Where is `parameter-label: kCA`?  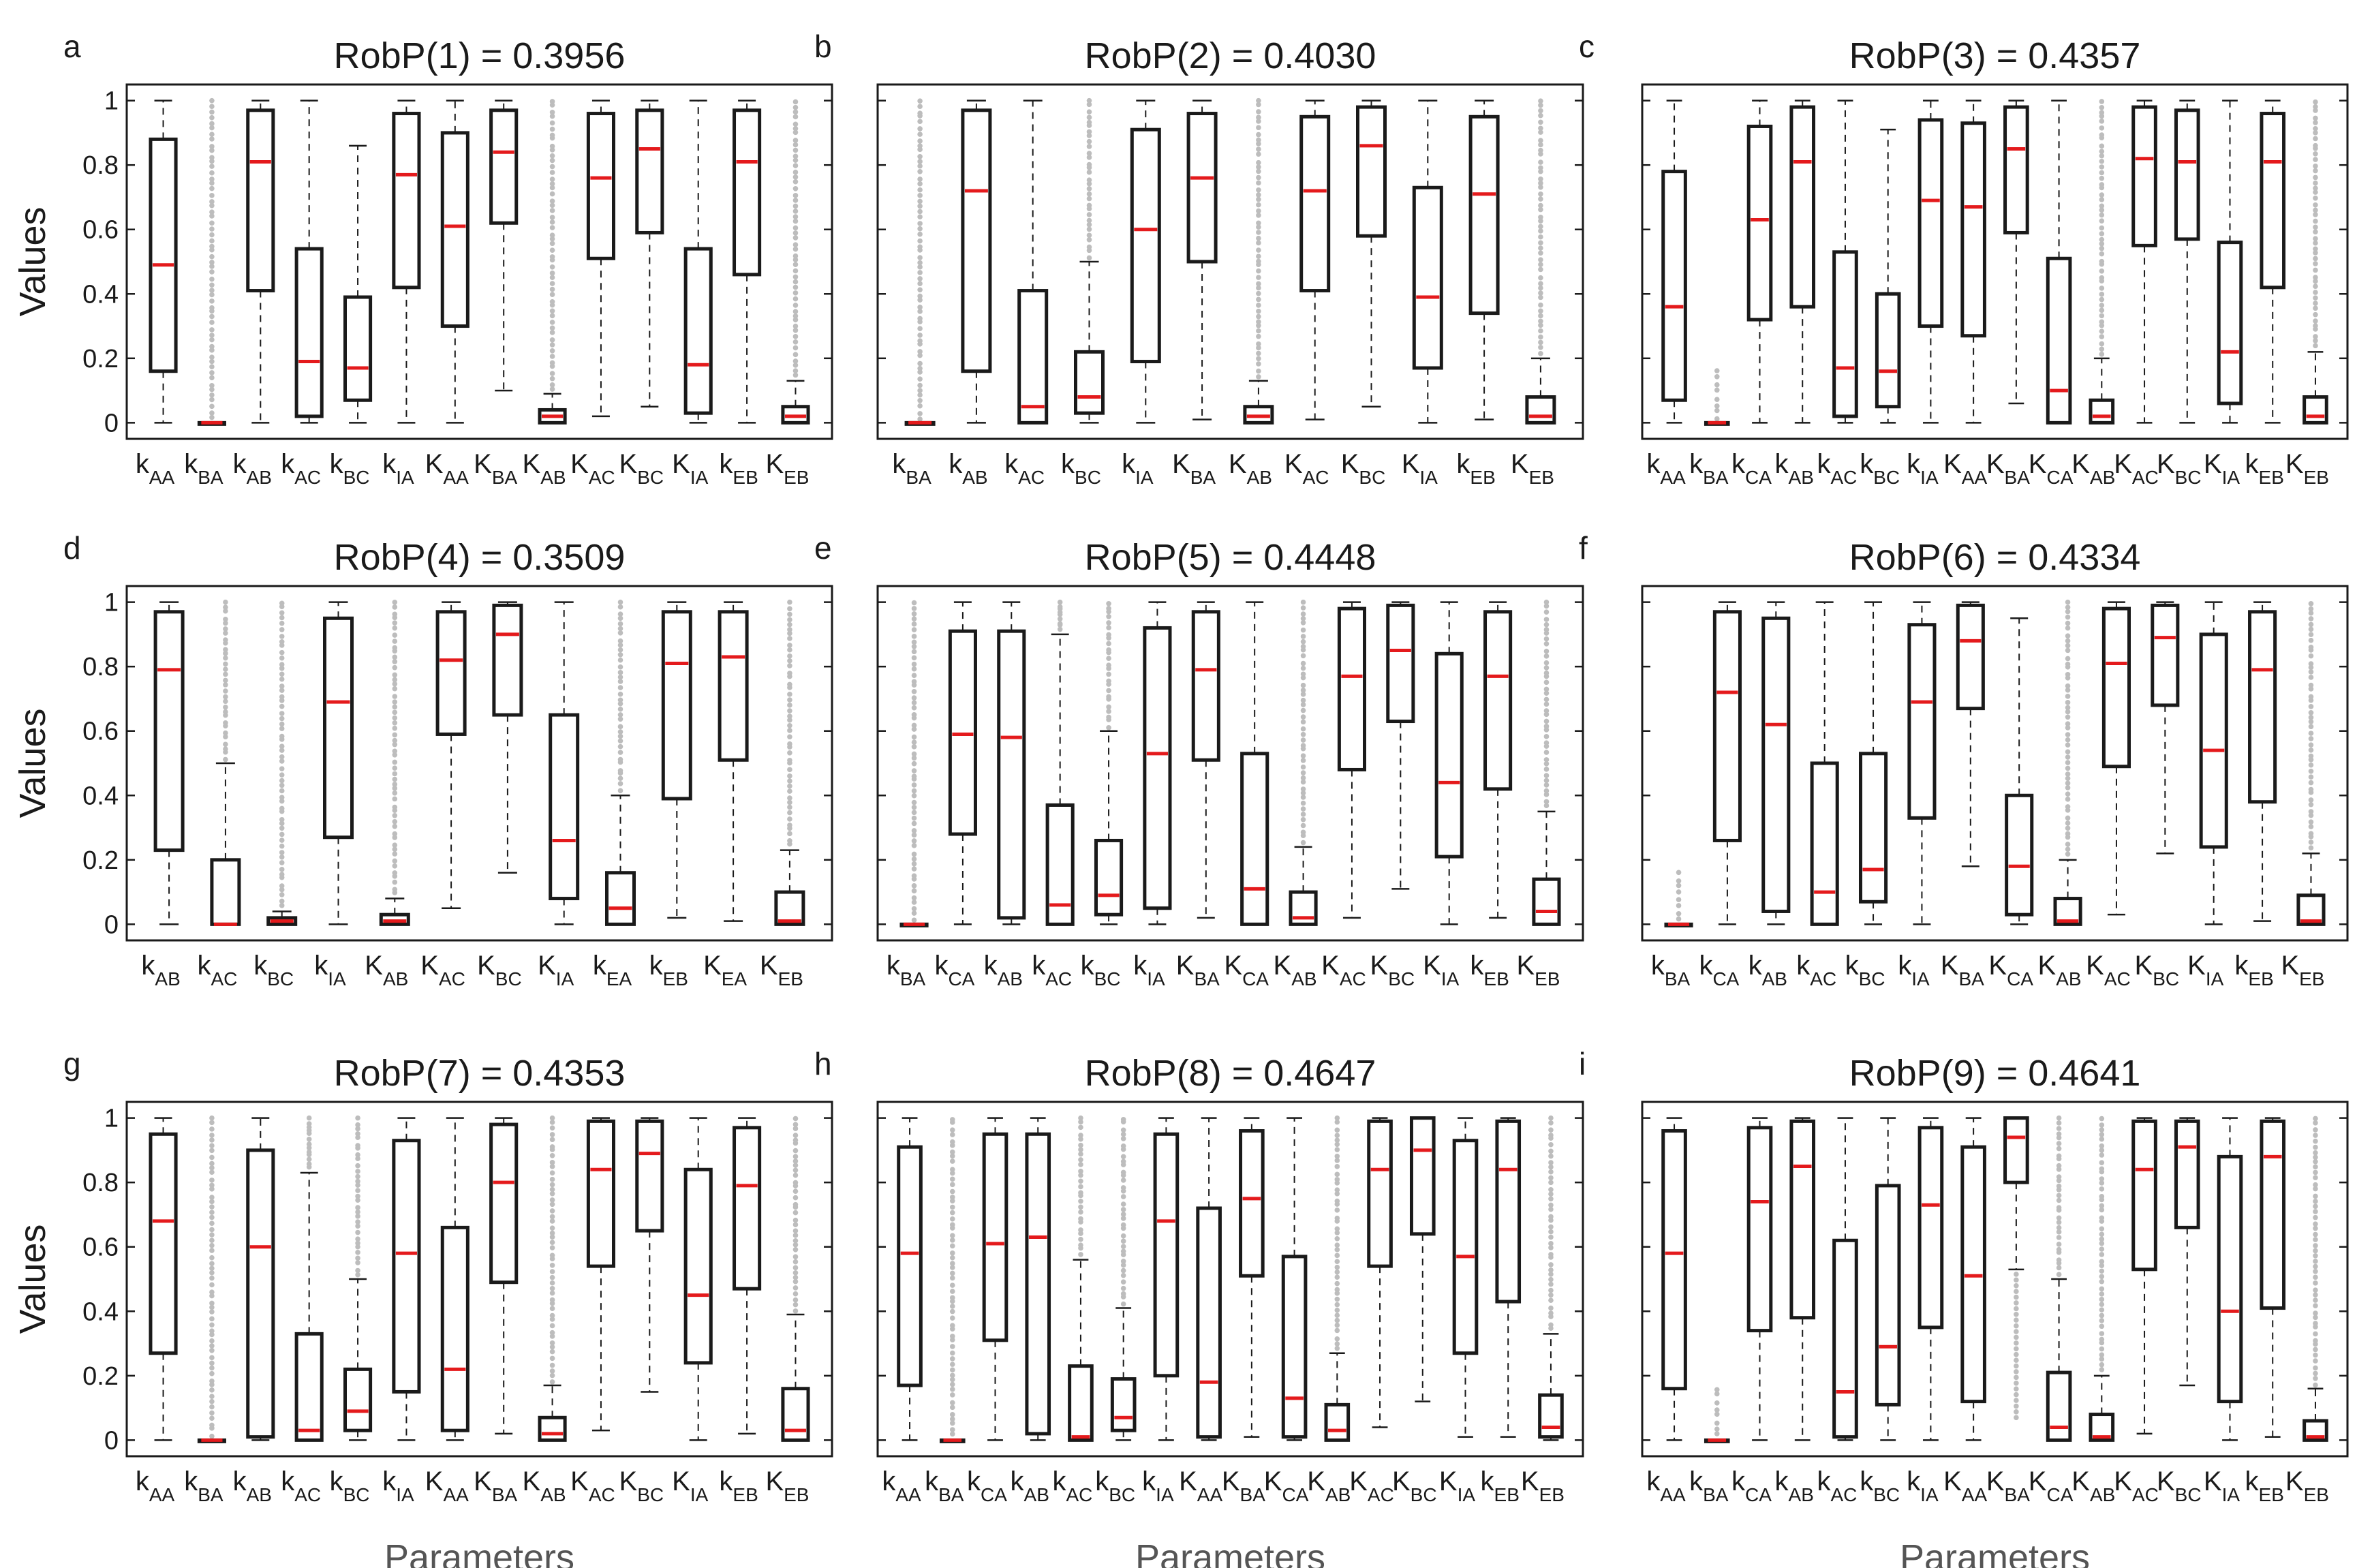 parameter-label: kCA is located at coordinates (1751, 469).